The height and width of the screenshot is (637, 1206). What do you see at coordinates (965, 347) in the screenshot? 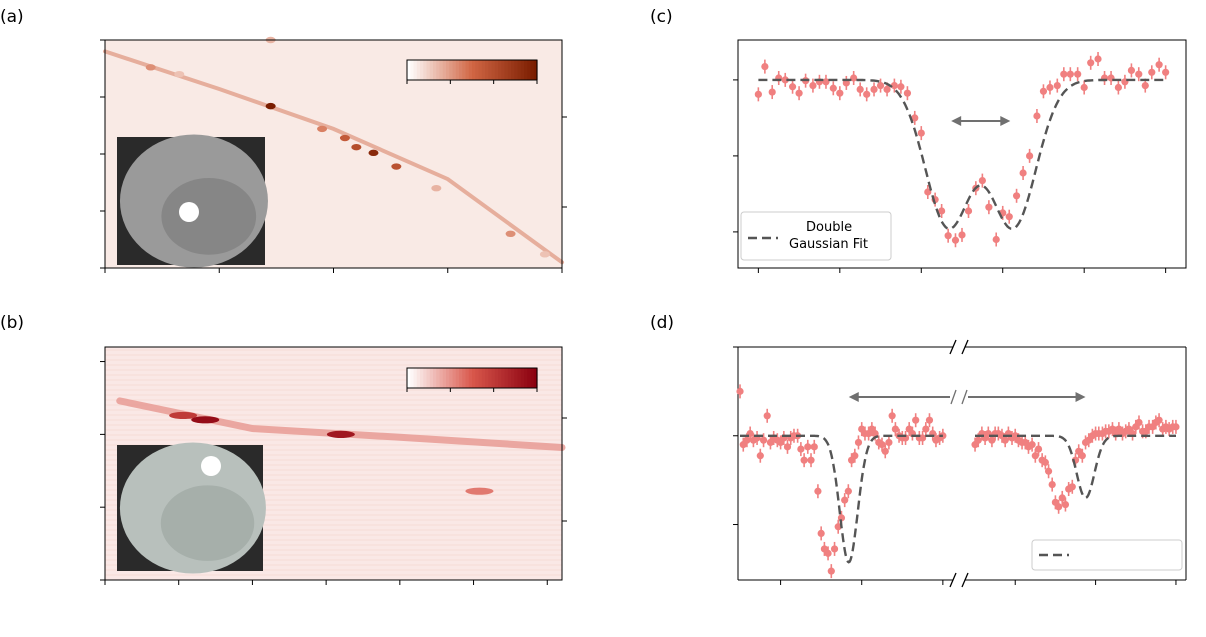
I see `axis-break-mark` at bounding box center [965, 347].